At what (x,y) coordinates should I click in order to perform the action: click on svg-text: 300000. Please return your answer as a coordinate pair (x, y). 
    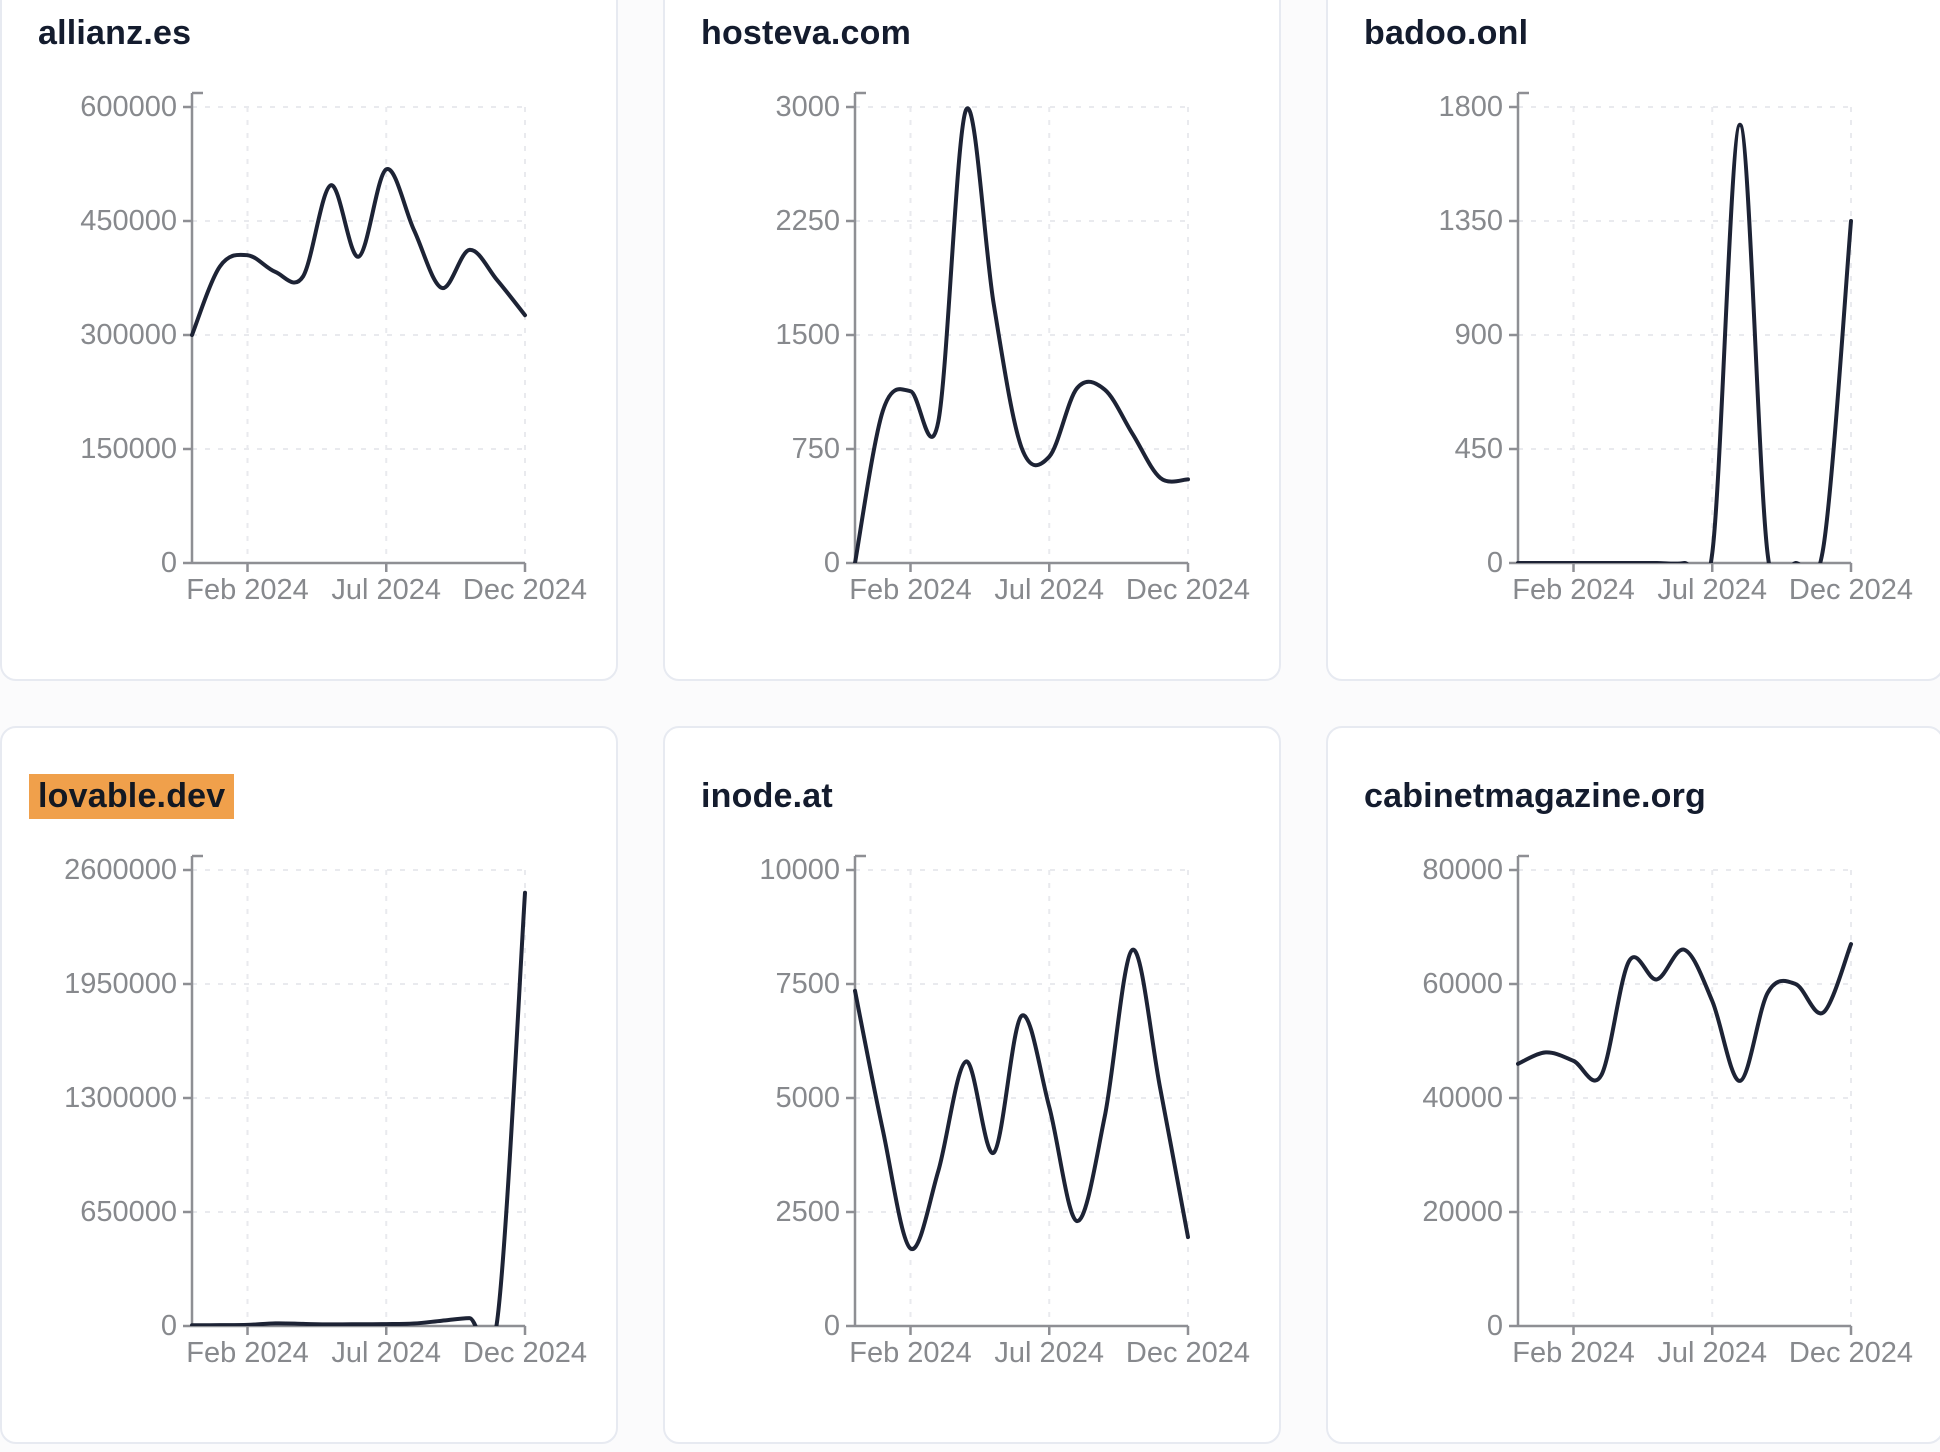
    Looking at the image, I should click on (128, 335).